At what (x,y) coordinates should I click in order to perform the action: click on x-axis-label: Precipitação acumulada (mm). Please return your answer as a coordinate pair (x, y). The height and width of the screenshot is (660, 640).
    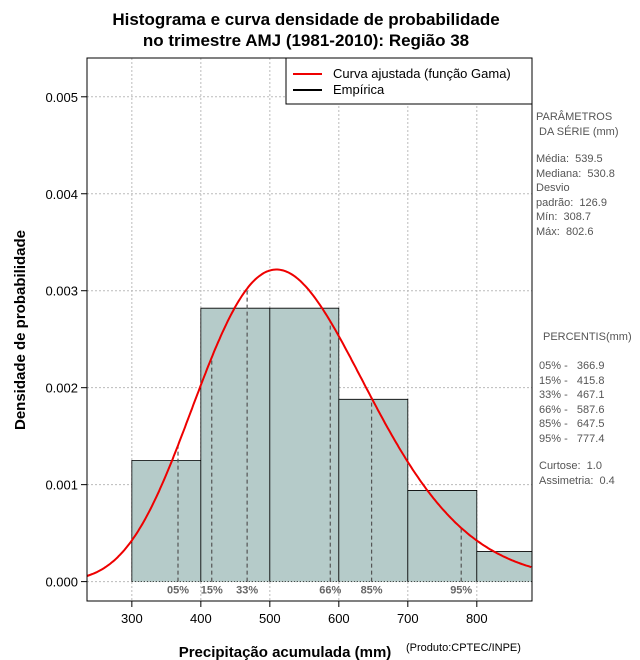
    Looking at the image, I should click on (285, 652).